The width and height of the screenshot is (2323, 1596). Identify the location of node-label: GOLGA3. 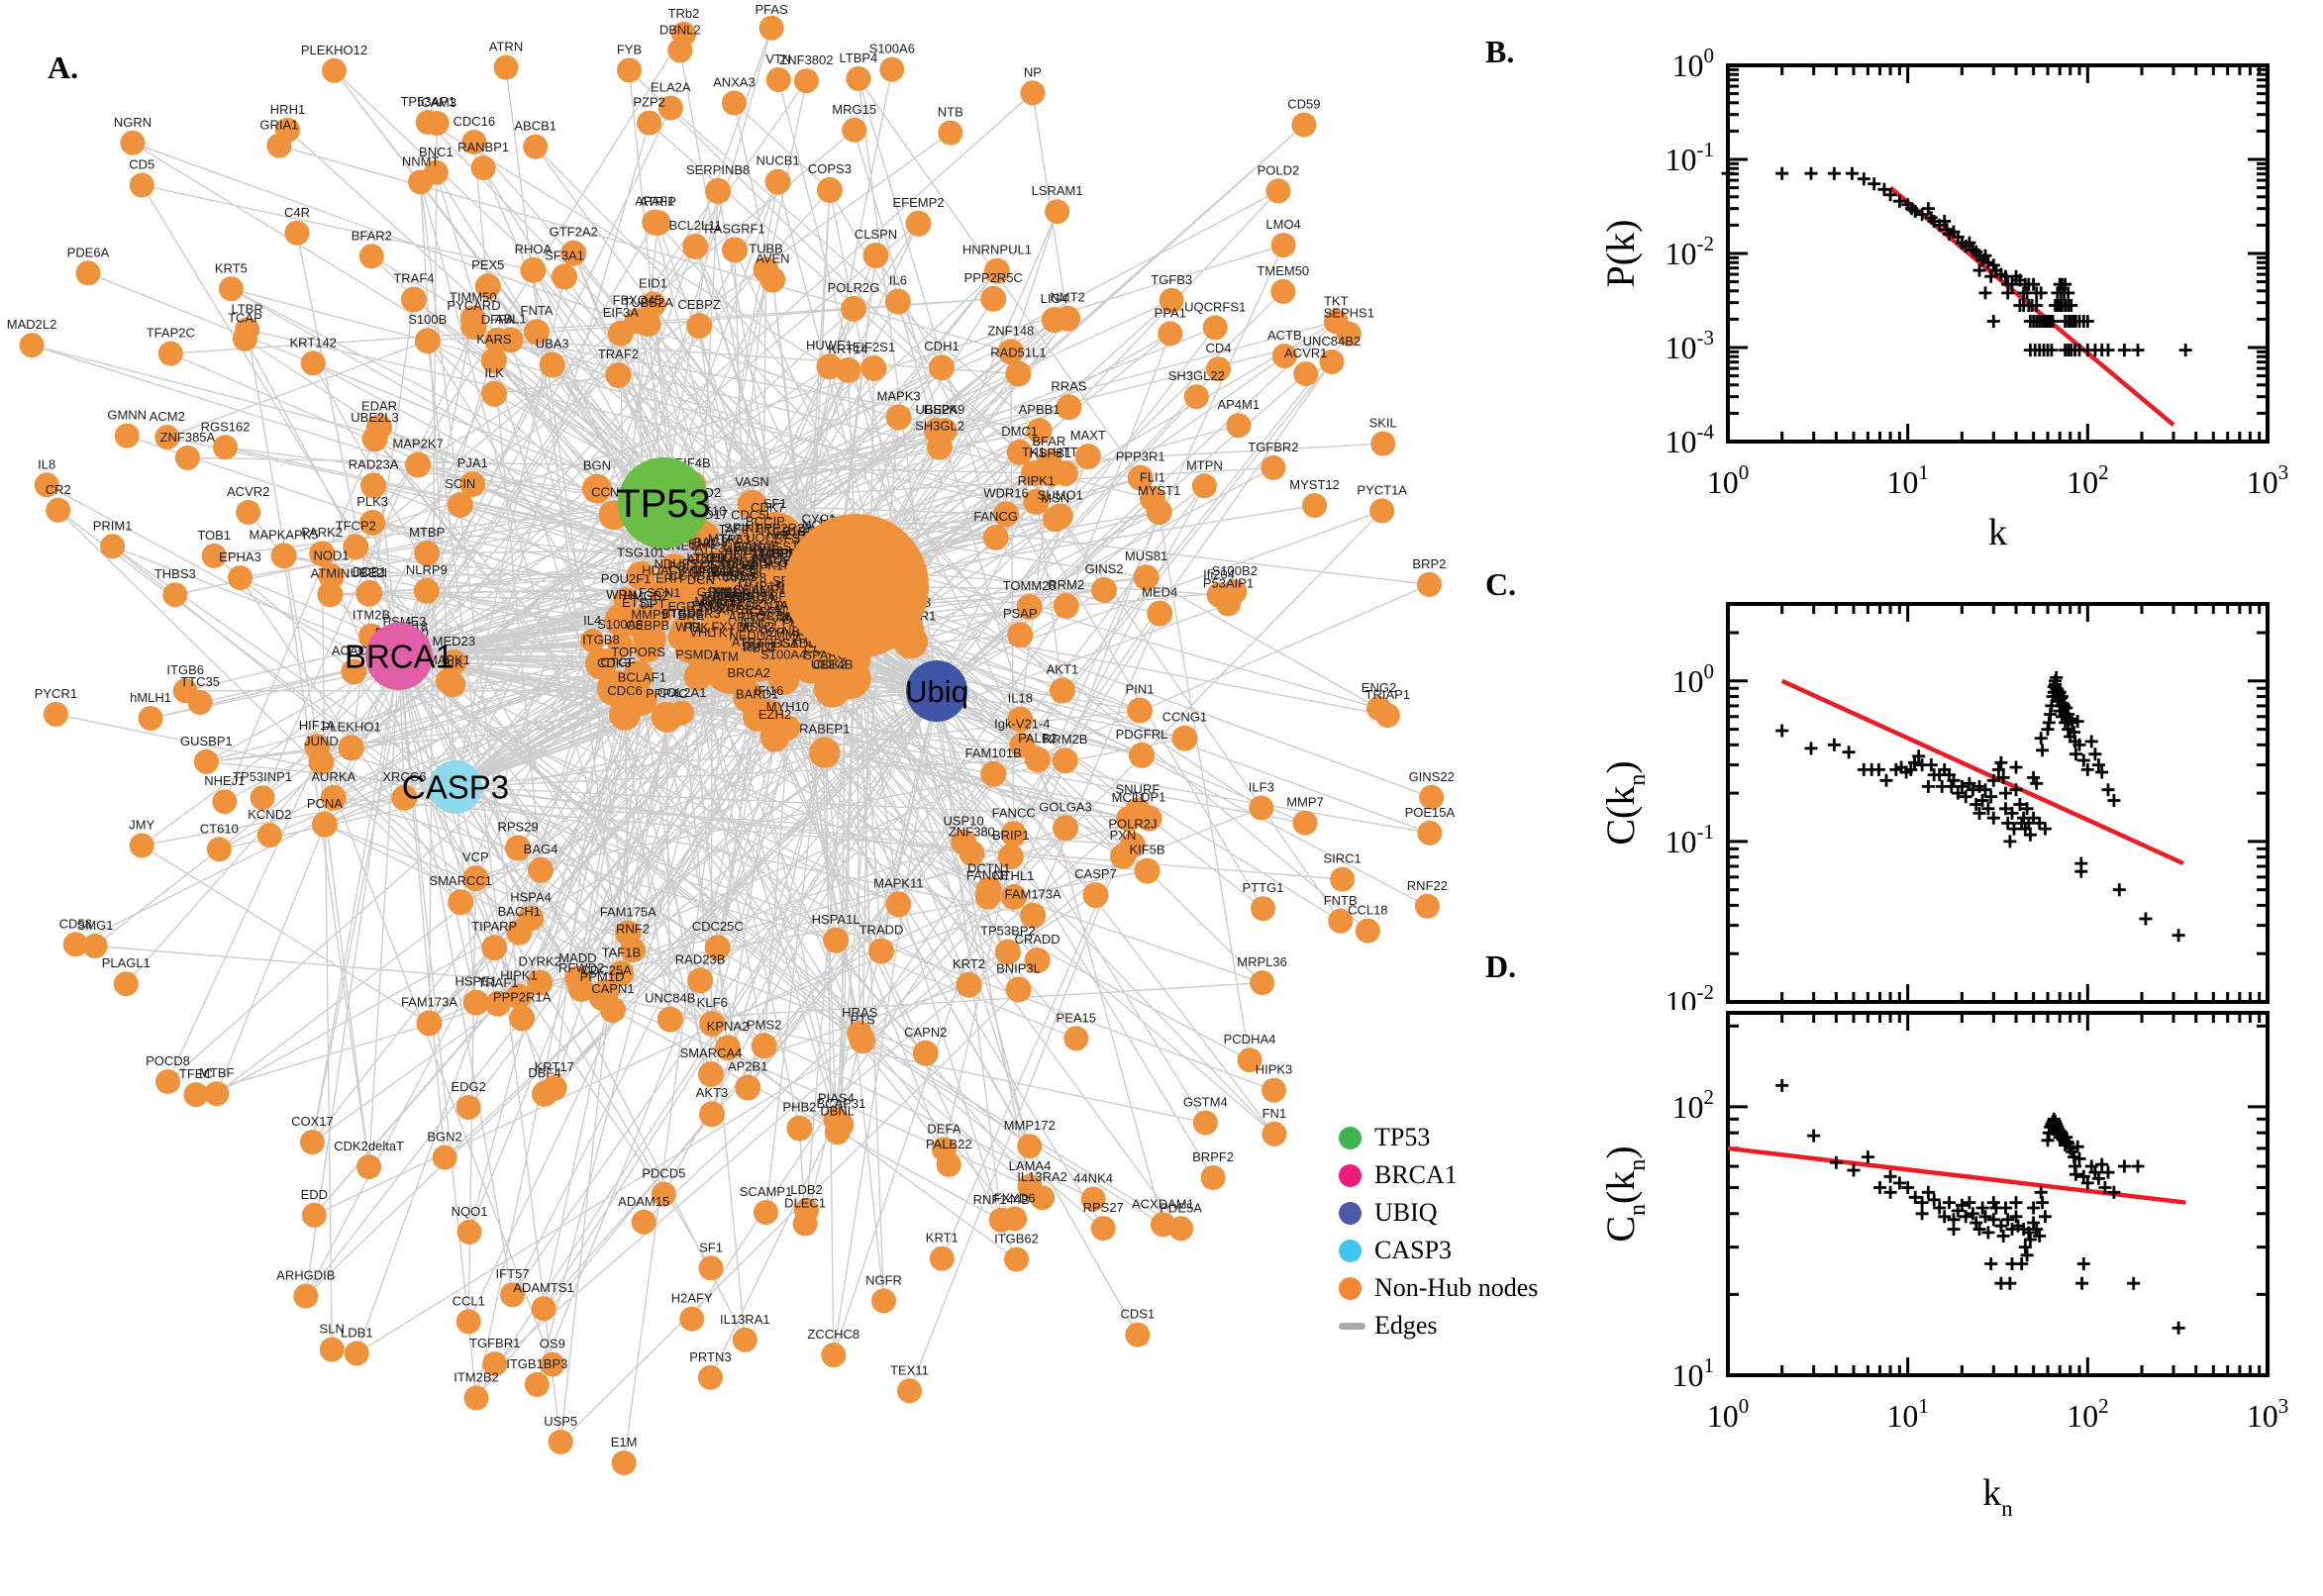
(1065, 806).